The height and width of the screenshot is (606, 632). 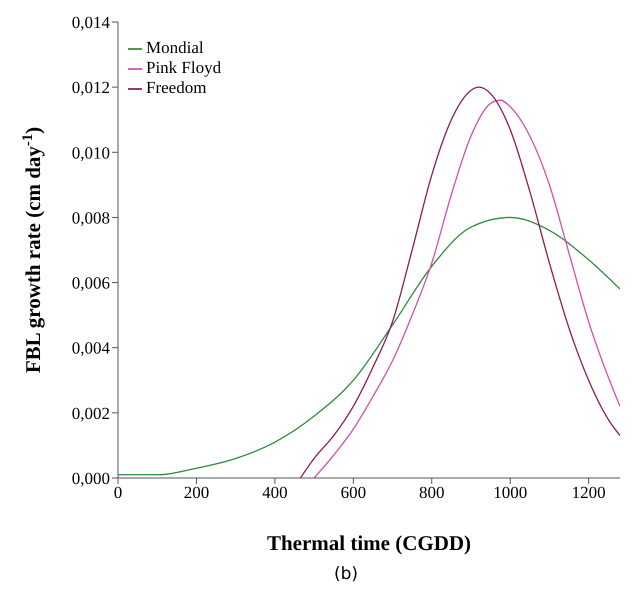 What do you see at coordinates (369, 543) in the screenshot?
I see `x-axis-title: Thermal time (CGDD)` at bounding box center [369, 543].